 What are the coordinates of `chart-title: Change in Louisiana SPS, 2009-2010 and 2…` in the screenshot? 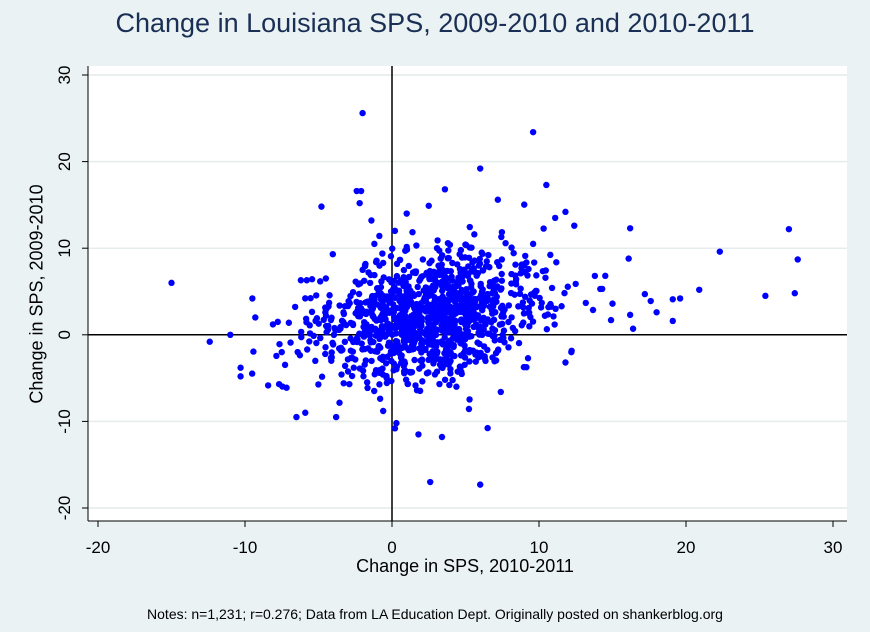 It's located at (435, 23).